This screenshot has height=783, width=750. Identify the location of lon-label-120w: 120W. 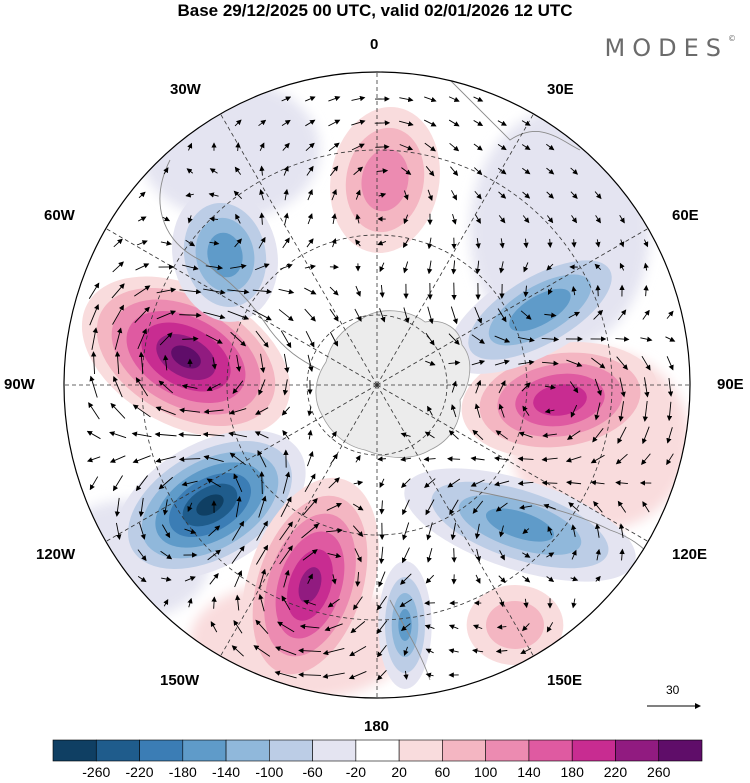
(56, 554).